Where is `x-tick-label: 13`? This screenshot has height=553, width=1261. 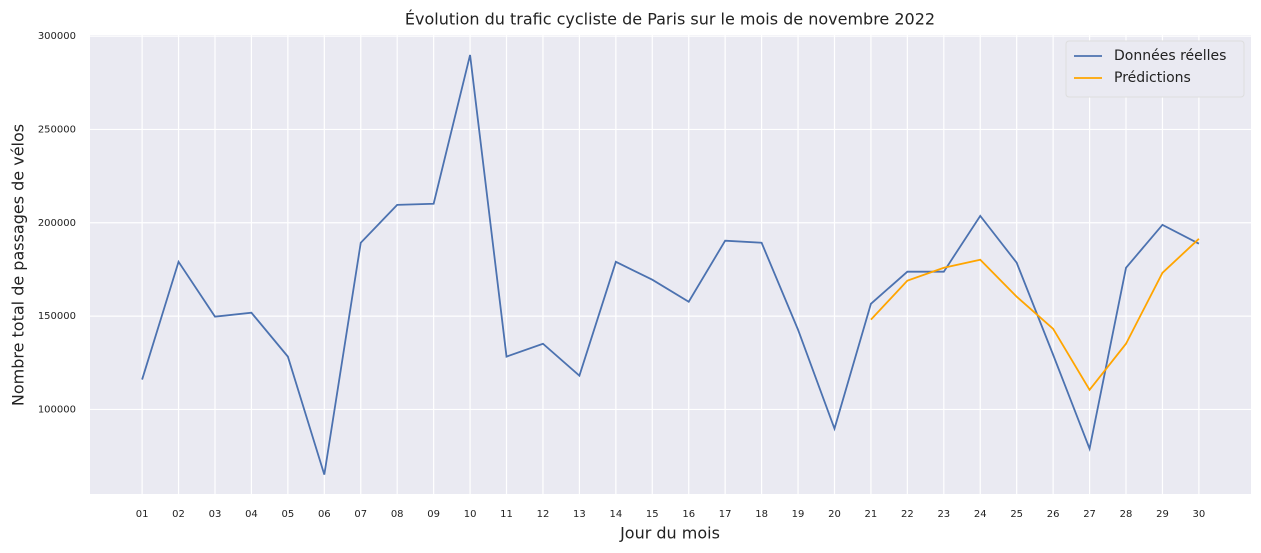 x-tick-label: 13 is located at coordinates (579, 514).